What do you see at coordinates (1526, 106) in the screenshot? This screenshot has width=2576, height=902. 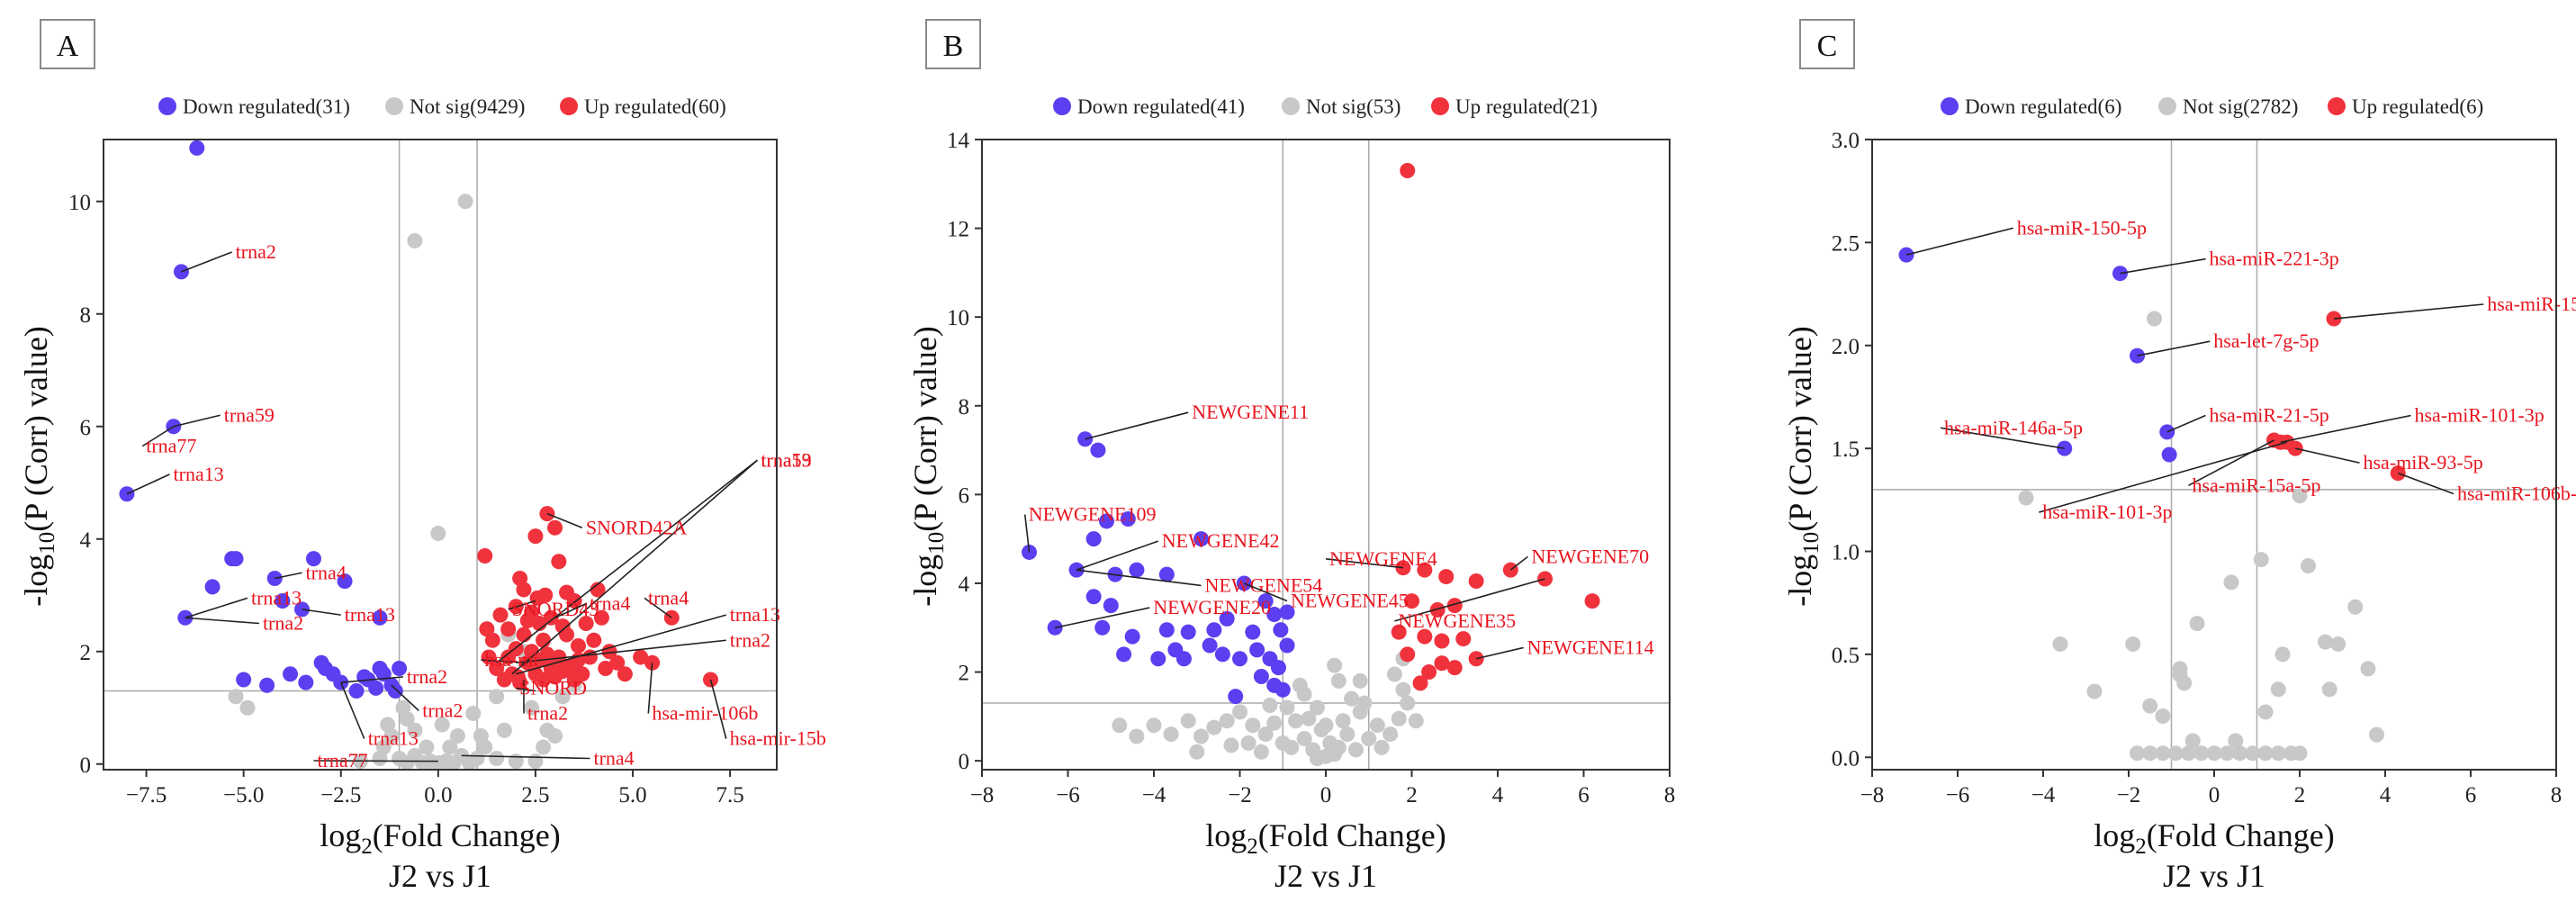 I see `legend-up-label: Up regulated(21)` at bounding box center [1526, 106].